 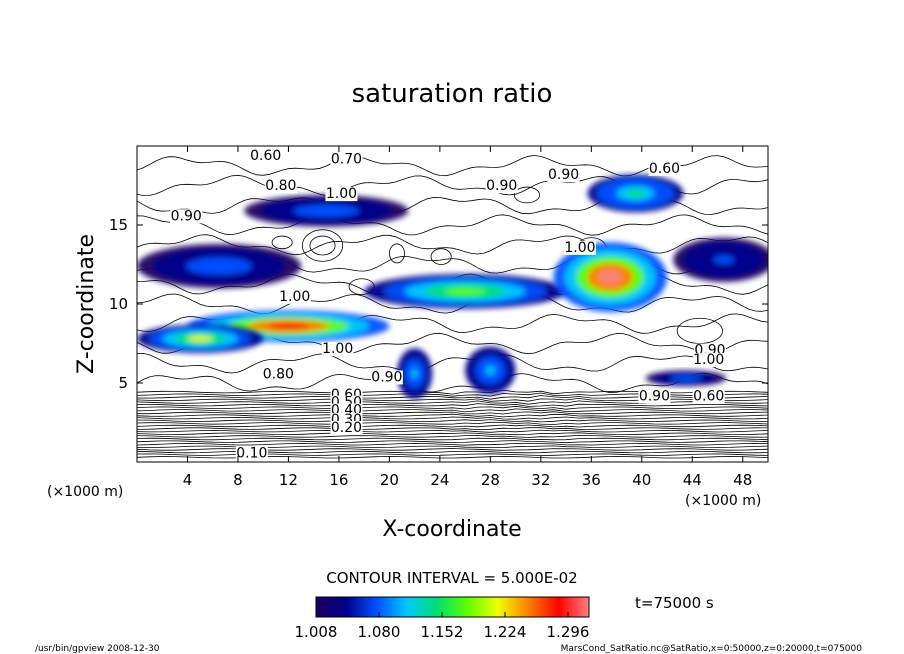 What do you see at coordinates (123, 383) in the screenshot?
I see `y-tick-label: 5` at bounding box center [123, 383].